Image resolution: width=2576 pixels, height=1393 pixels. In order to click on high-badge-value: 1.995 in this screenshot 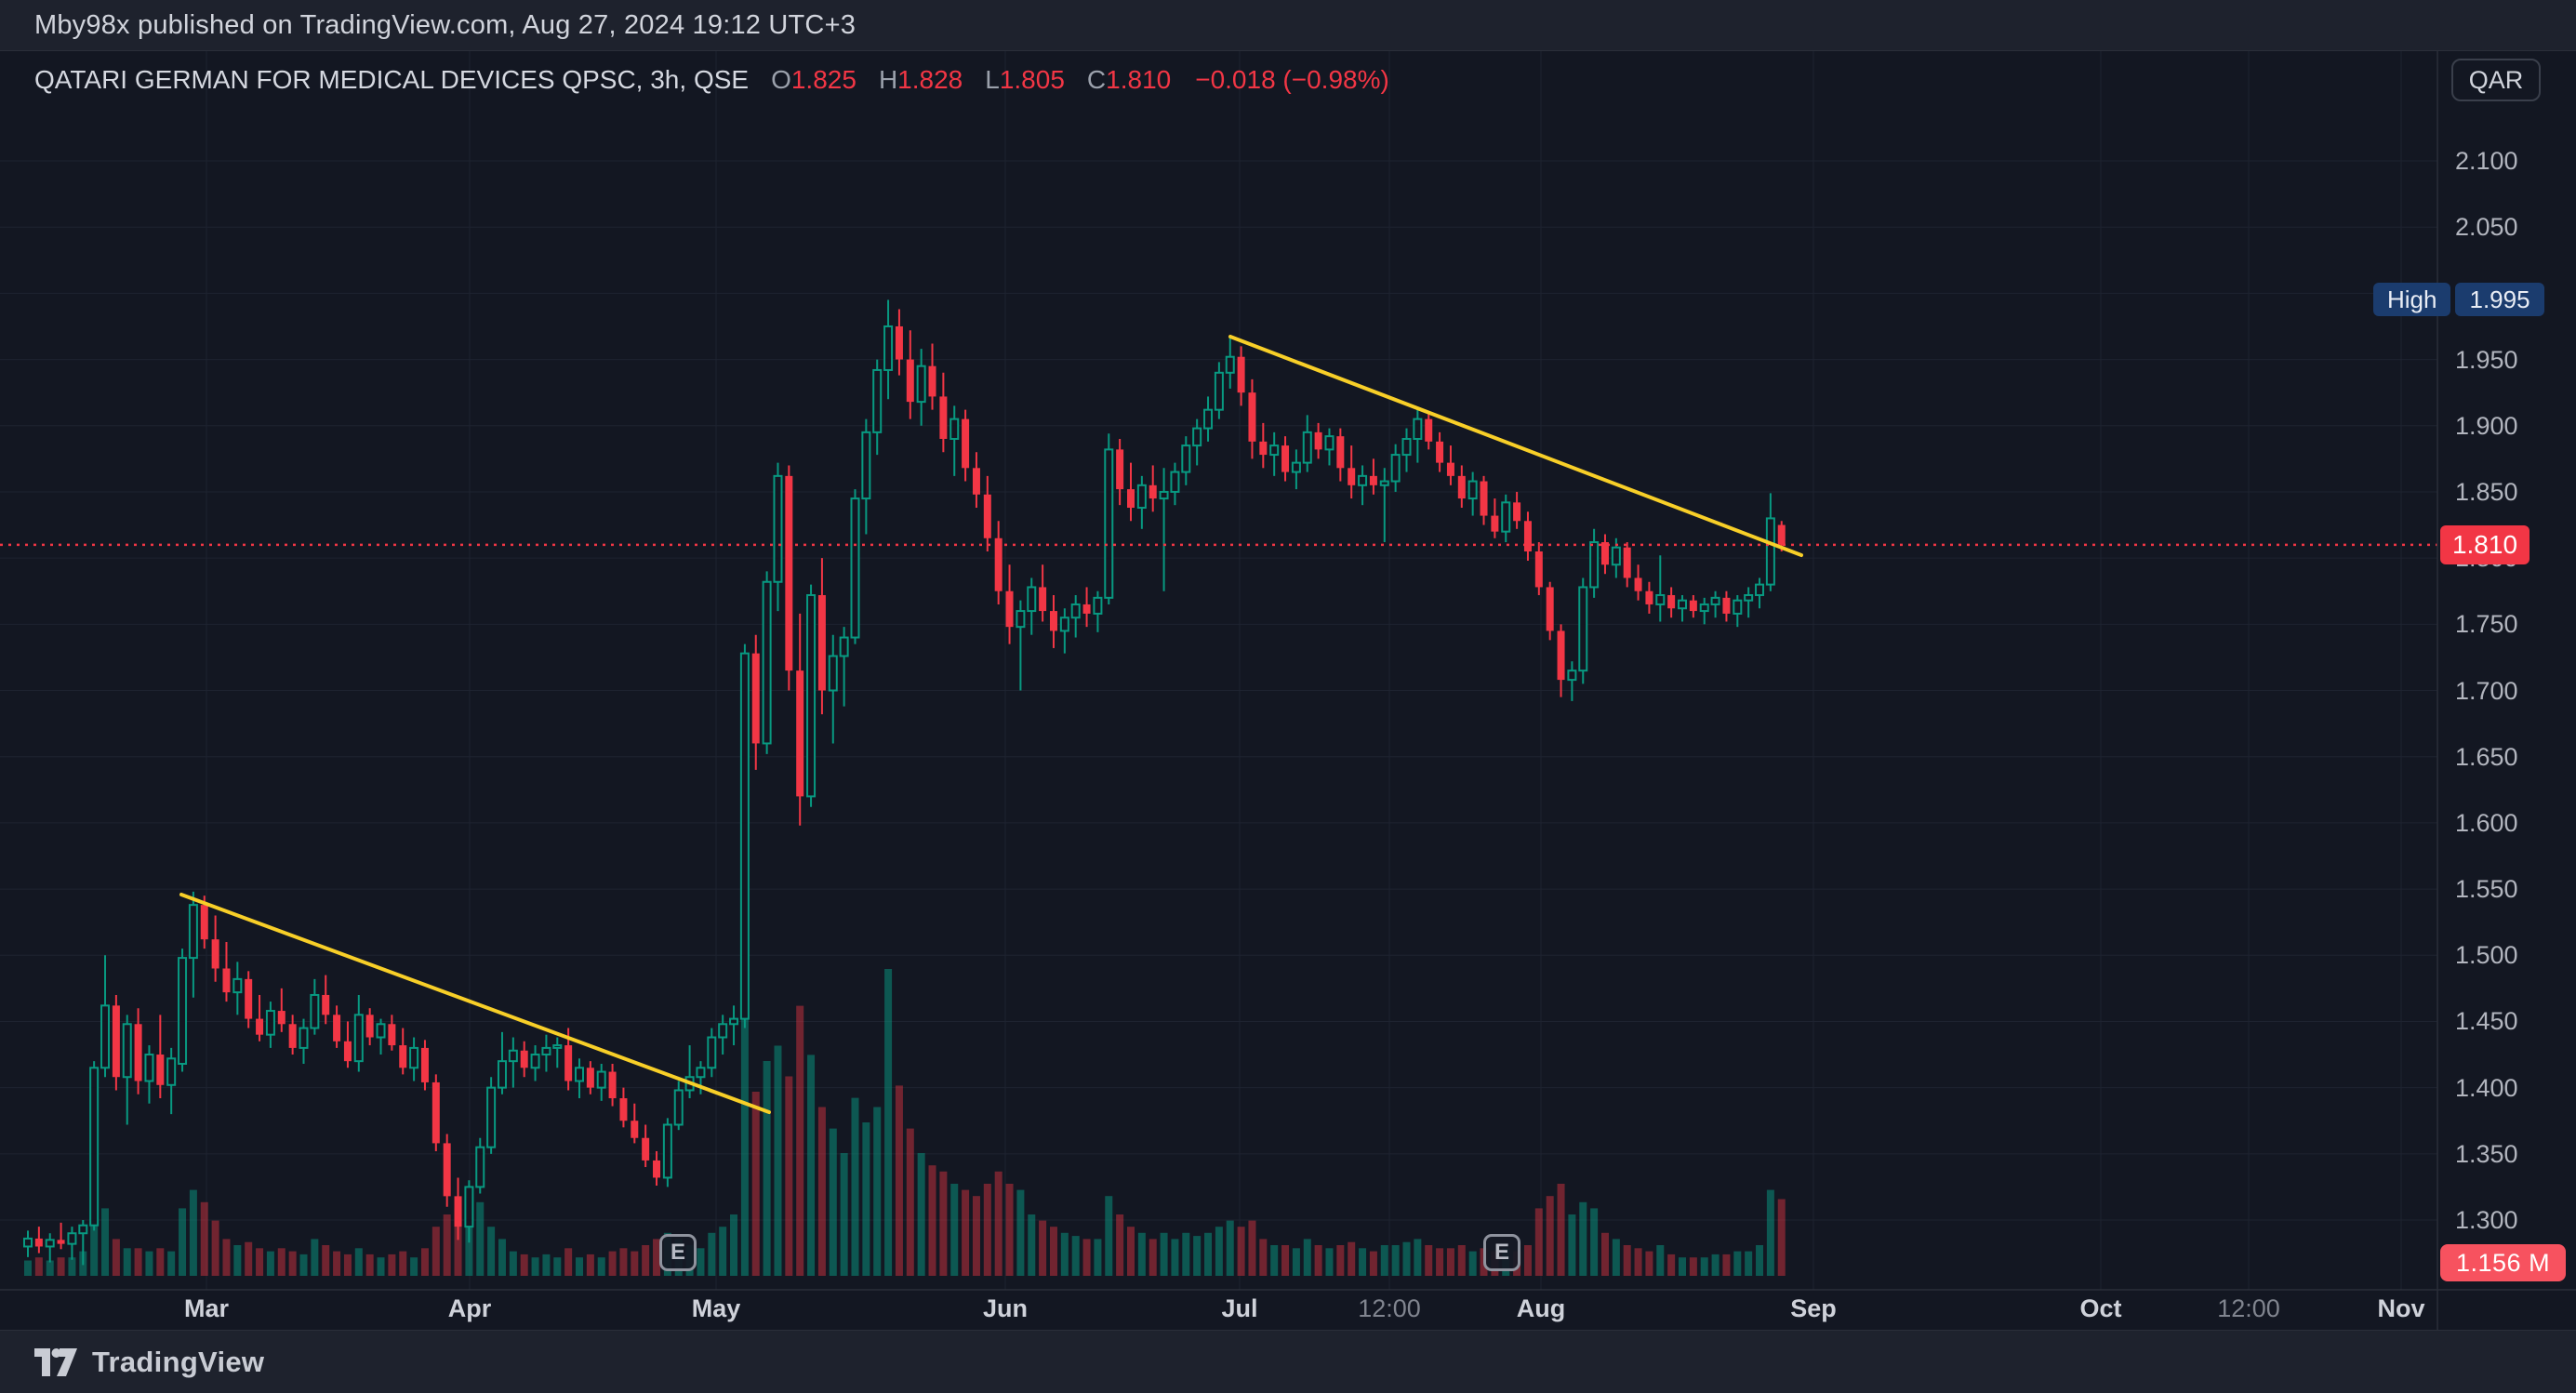, I will do `click(2499, 300)`.